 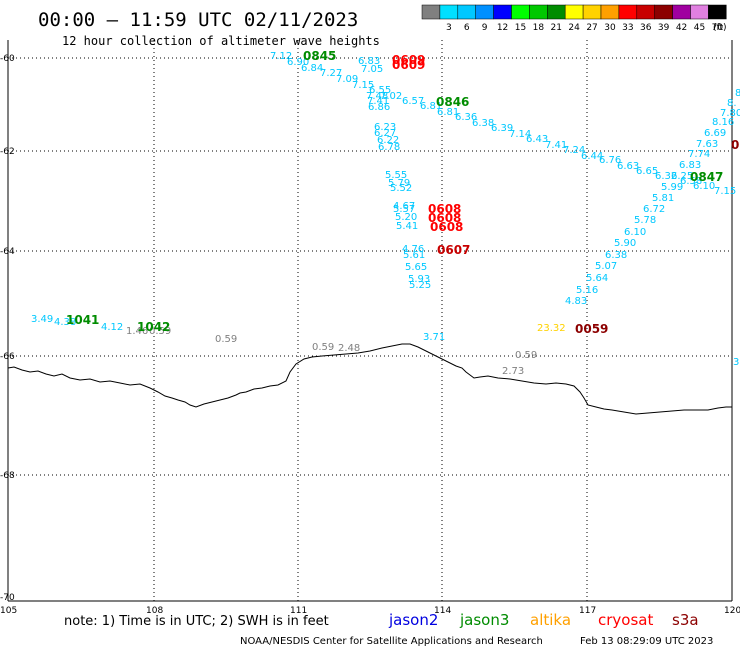 I want to click on swh-value-label: 4.76, so click(x=413, y=249).